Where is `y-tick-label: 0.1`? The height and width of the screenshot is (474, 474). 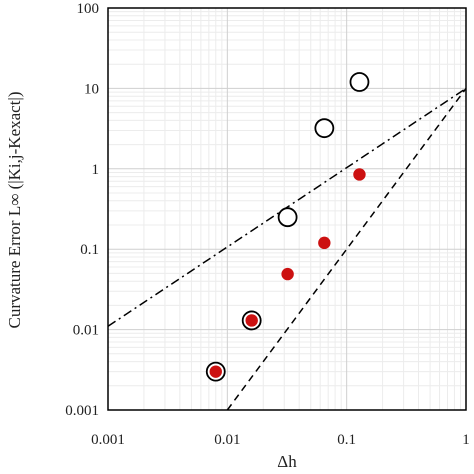 y-tick-label: 0.1 is located at coordinates (89, 250).